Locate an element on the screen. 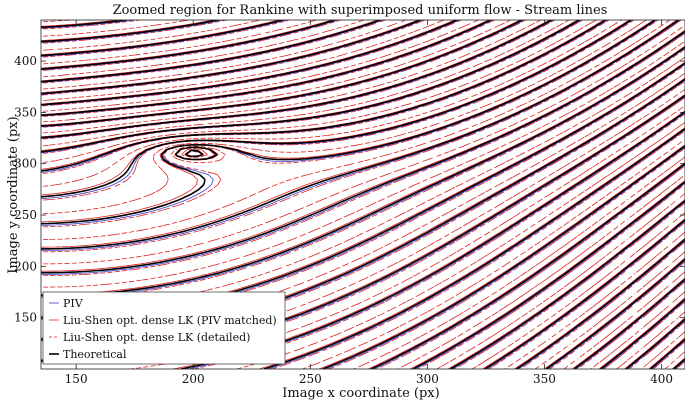  legend-label: Liu-Shen opt. dense LK (PIV matched) is located at coordinates (170, 320).